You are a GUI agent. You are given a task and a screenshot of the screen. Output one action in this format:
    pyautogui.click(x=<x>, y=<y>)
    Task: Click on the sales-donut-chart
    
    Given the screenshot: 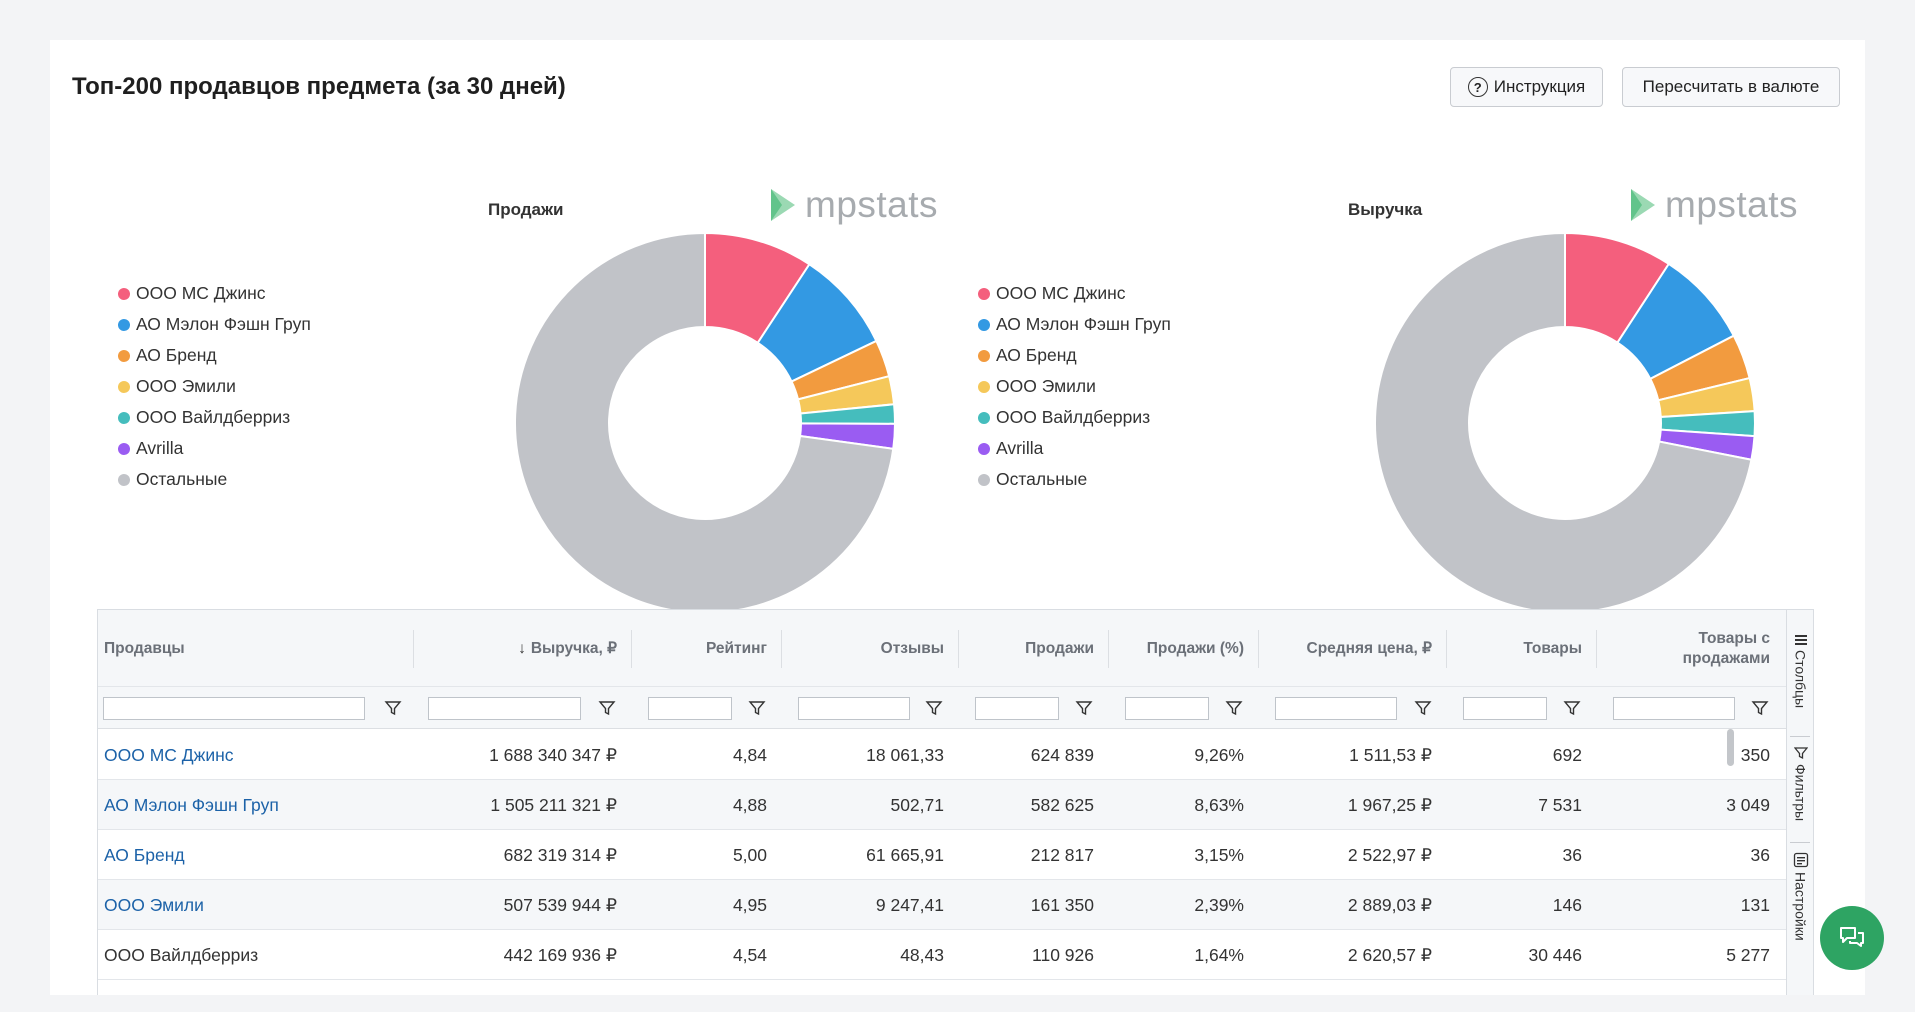 What is the action you would take?
    pyautogui.click(x=705, y=422)
    